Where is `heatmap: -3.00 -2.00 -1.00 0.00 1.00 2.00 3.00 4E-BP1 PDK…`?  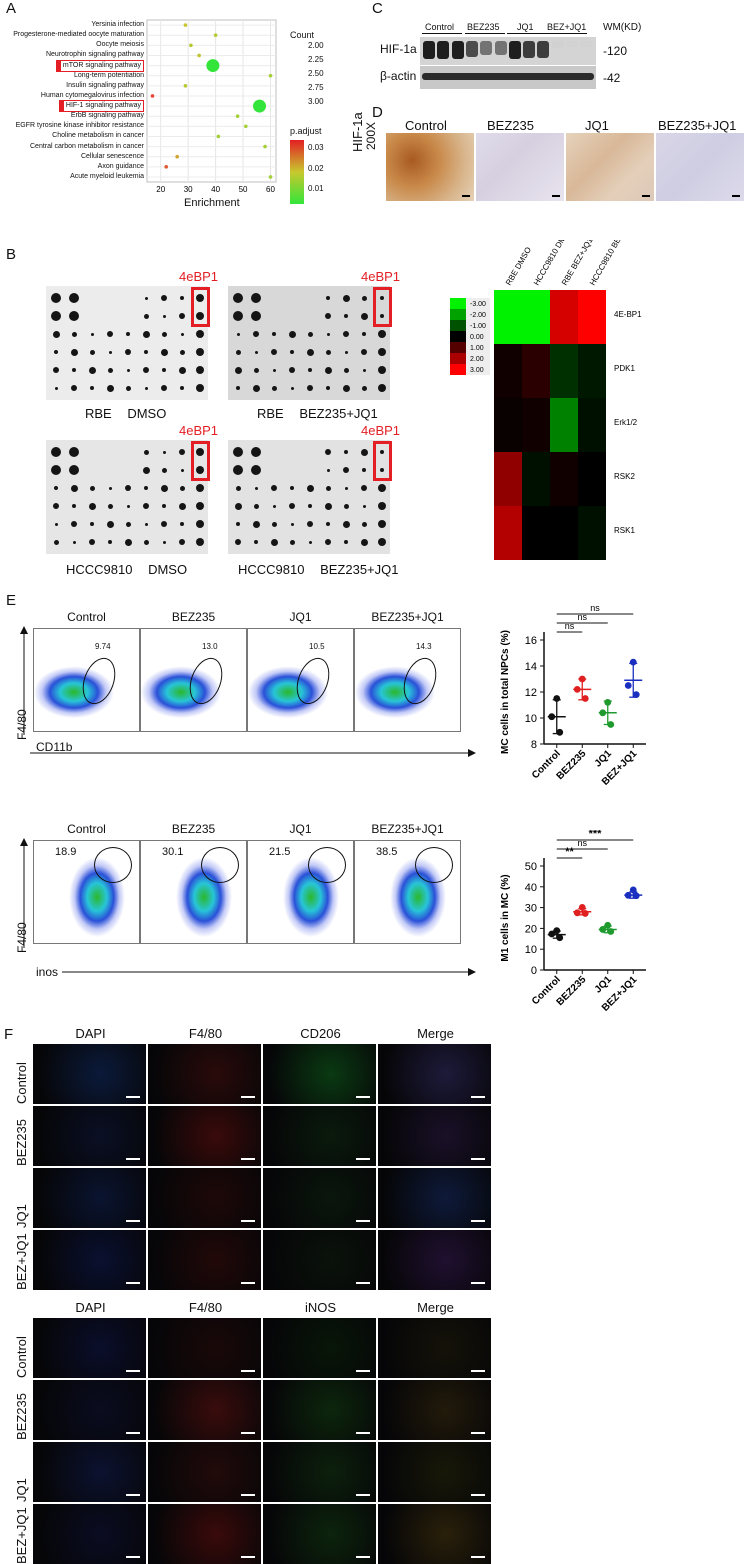 heatmap: -3.00 -2.00 -1.00 0.00 1.00 2.00 3.00 4E-BP1 PDK… is located at coordinates (546, 400).